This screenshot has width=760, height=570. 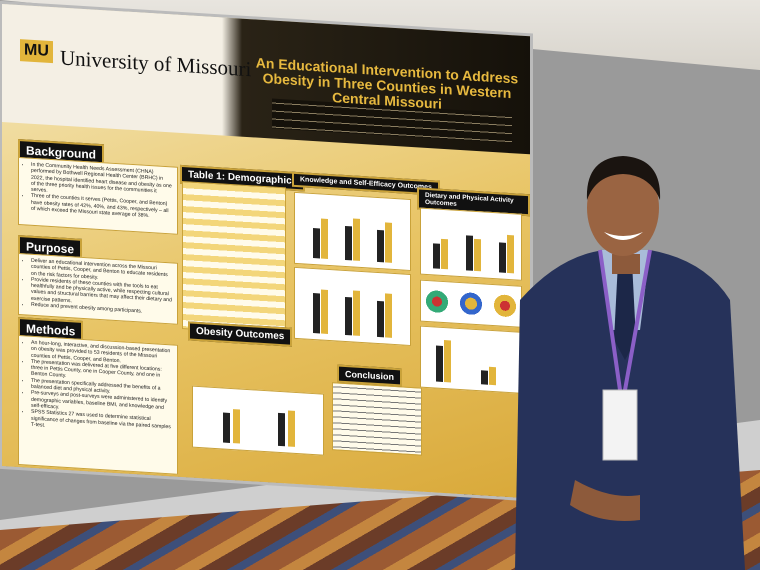 I want to click on smile, so click(x=623, y=236).